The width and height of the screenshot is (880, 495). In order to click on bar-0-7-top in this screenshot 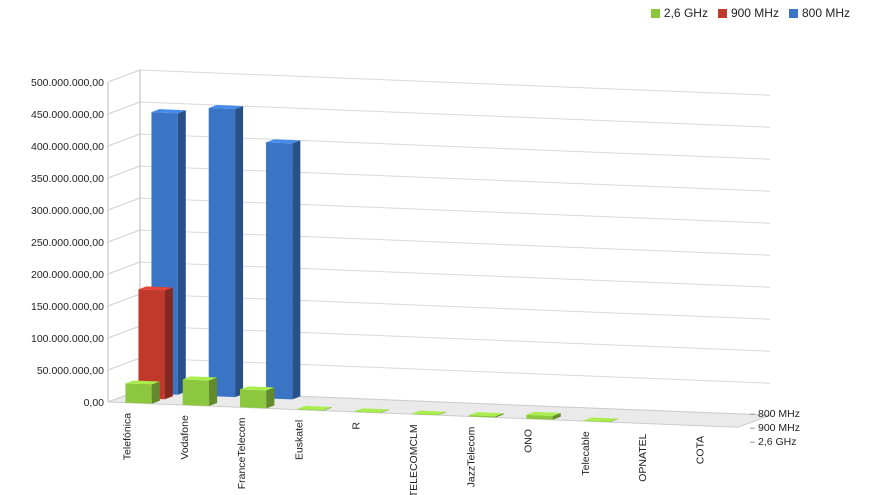, I will do `click(543, 413)`.